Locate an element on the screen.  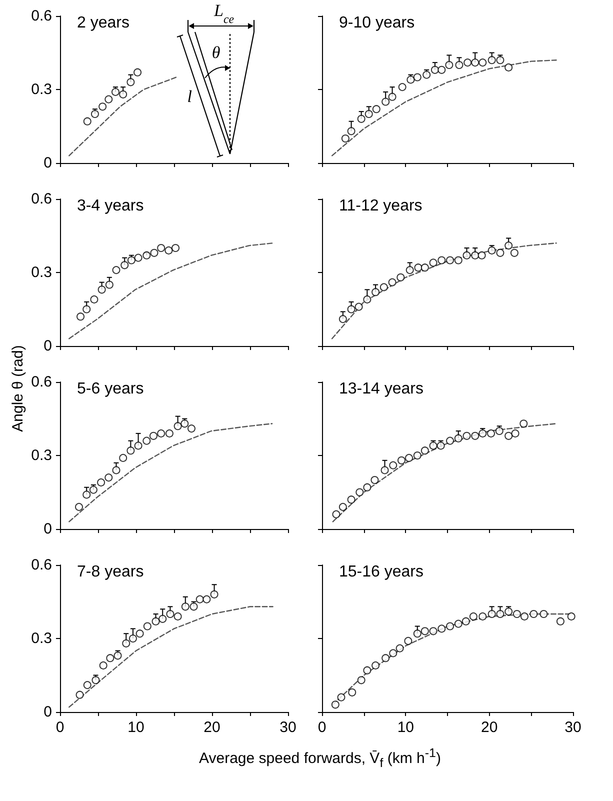
chart-title: 5-6 years is located at coordinates (110, 389).